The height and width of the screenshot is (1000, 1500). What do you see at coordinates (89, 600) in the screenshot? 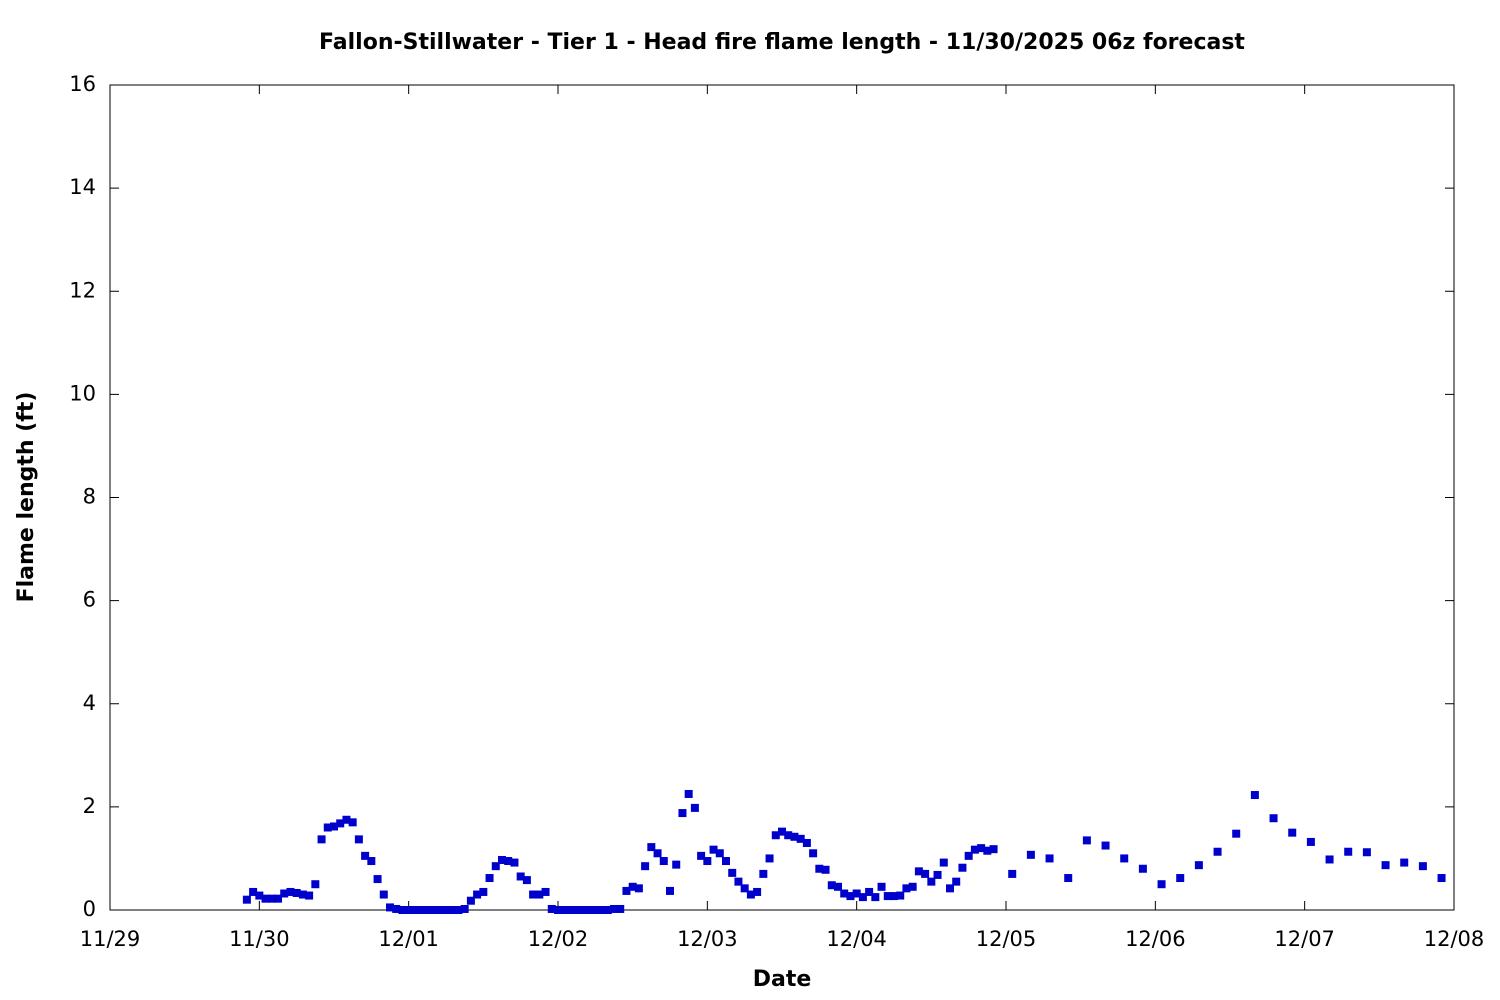
I see `y-tick-label: 6` at bounding box center [89, 600].